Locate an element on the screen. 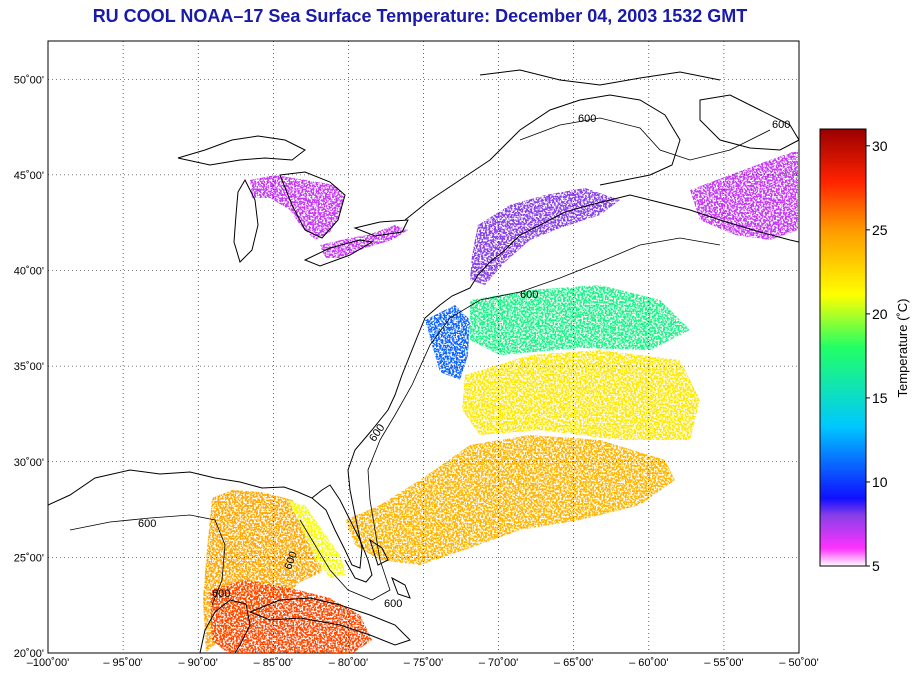  lon-tick-label: – 85˚00' is located at coordinates (273, 663).